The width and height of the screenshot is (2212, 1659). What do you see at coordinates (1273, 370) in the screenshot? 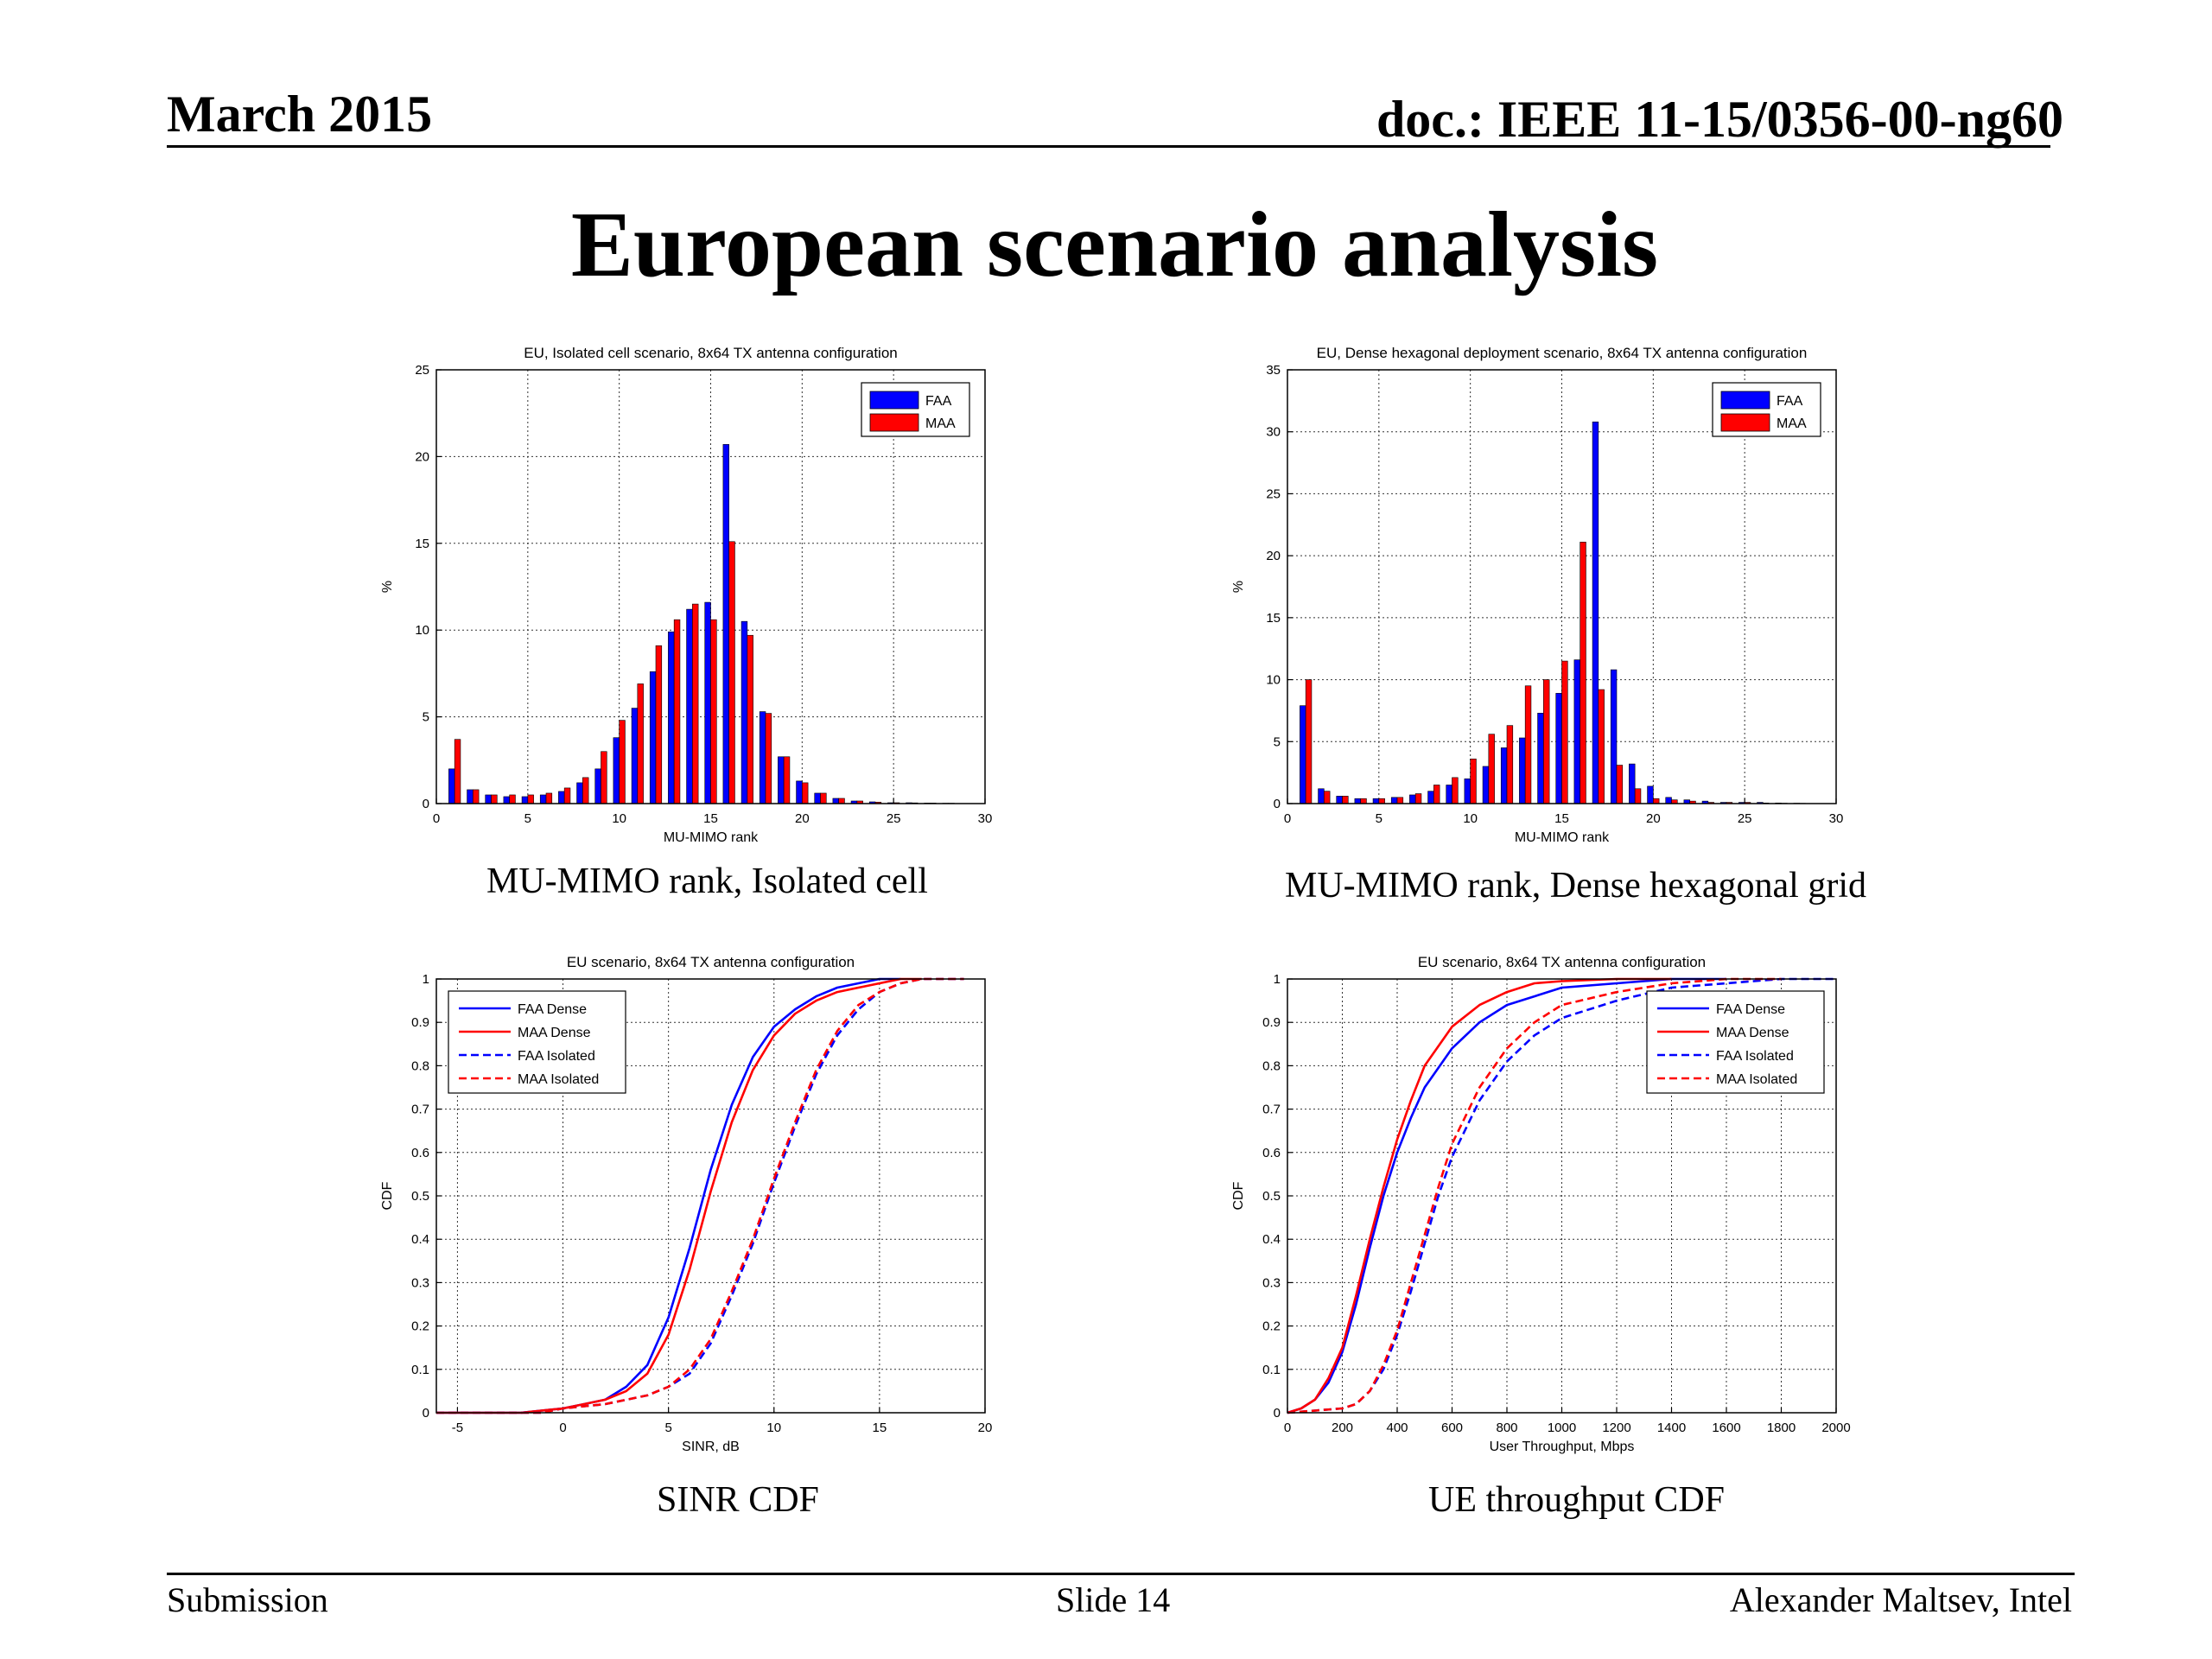
I see `y-tick-label: 35` at bounding box center [1273, 370].